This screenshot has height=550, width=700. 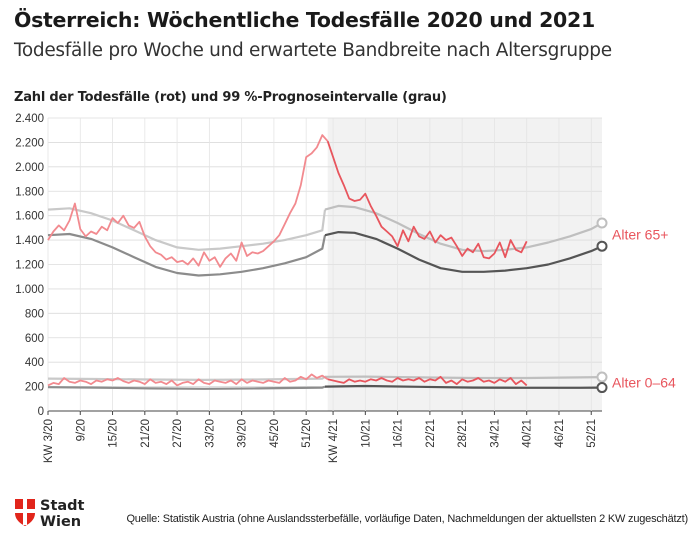 I want to click on series-label: Alter 0–64, so click(x=644, y=382).